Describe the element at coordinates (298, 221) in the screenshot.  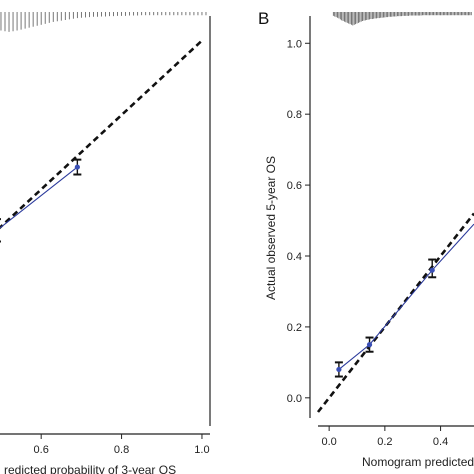
I see `panel-b-y-ticks: 0.0 0.2 0.4 0.6 0.8 1.0` at that location.